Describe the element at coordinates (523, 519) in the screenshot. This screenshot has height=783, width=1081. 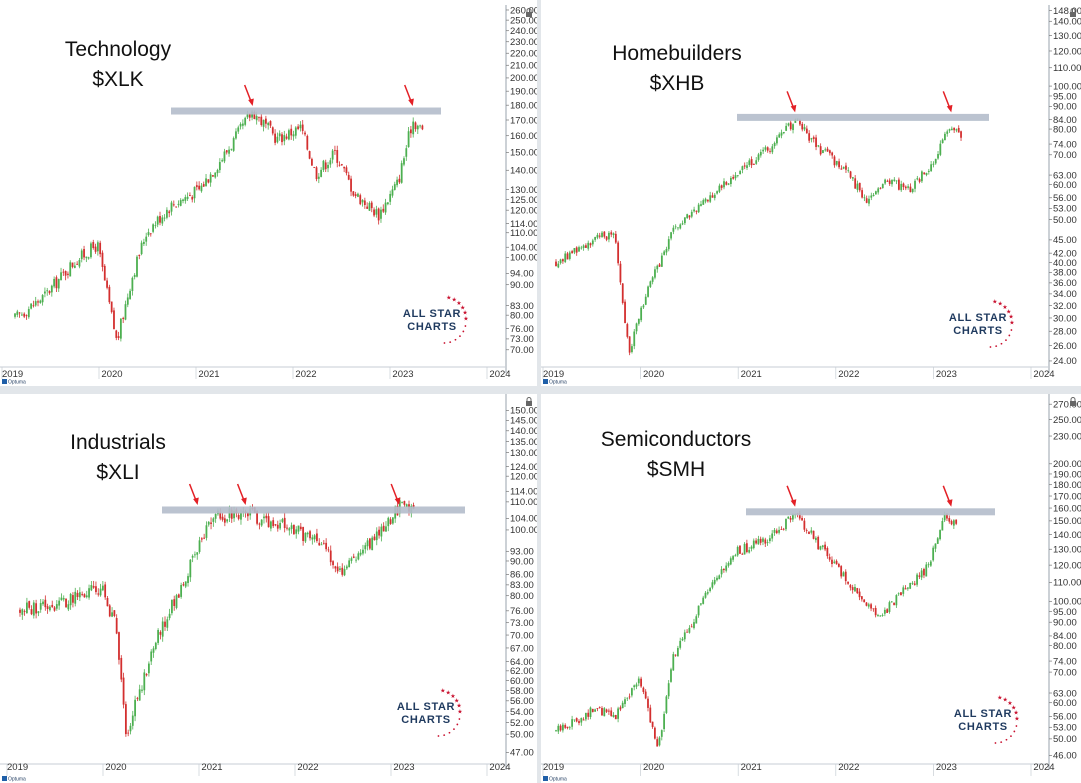
I see `y-tick-label: 104.00` at that location.